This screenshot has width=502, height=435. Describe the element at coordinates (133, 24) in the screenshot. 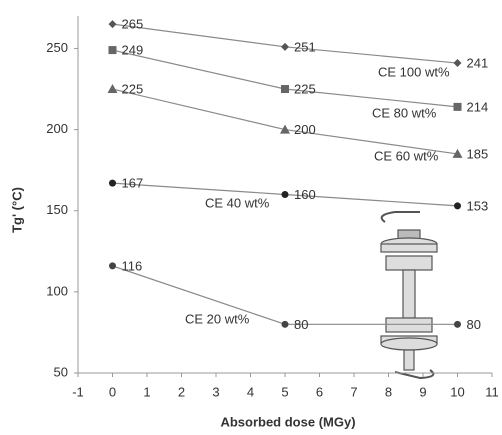

I see `data-label: 265` at that location.